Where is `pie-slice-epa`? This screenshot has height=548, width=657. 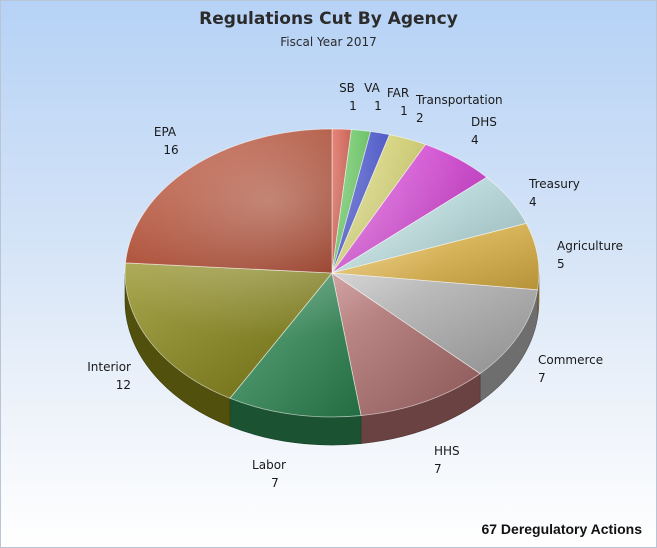 pie-slice-epa is located at coordinates (229, 201).